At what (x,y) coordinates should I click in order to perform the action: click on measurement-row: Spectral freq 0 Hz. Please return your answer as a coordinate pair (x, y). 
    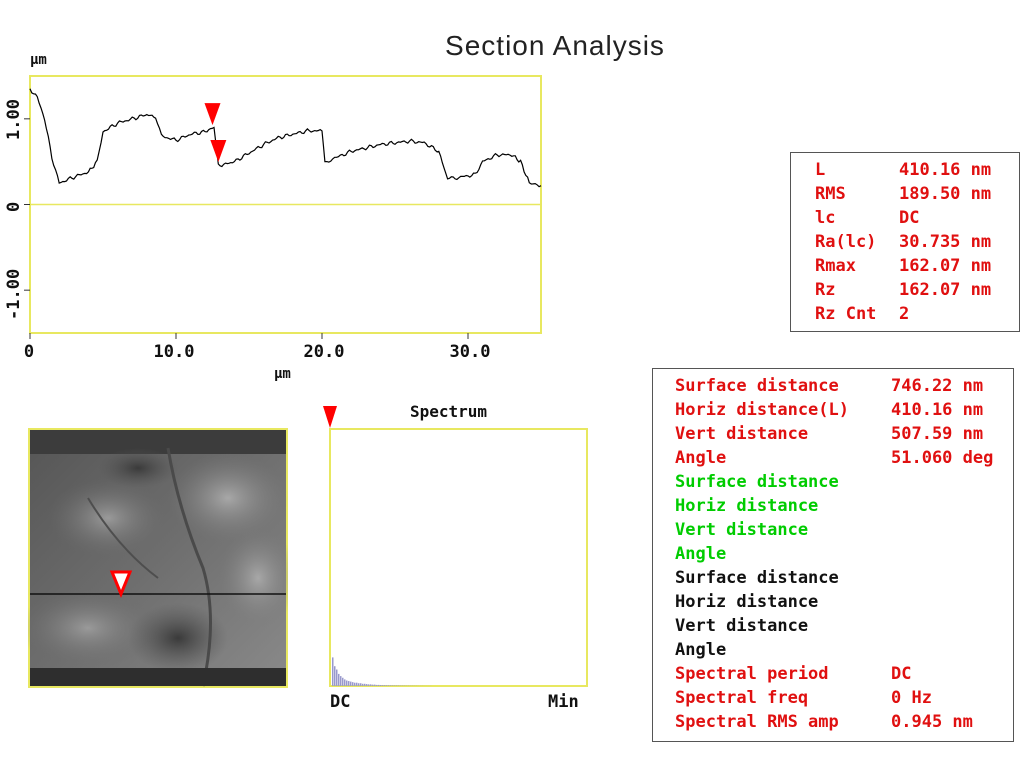
    Looking at the image, I should click on (844, 698).